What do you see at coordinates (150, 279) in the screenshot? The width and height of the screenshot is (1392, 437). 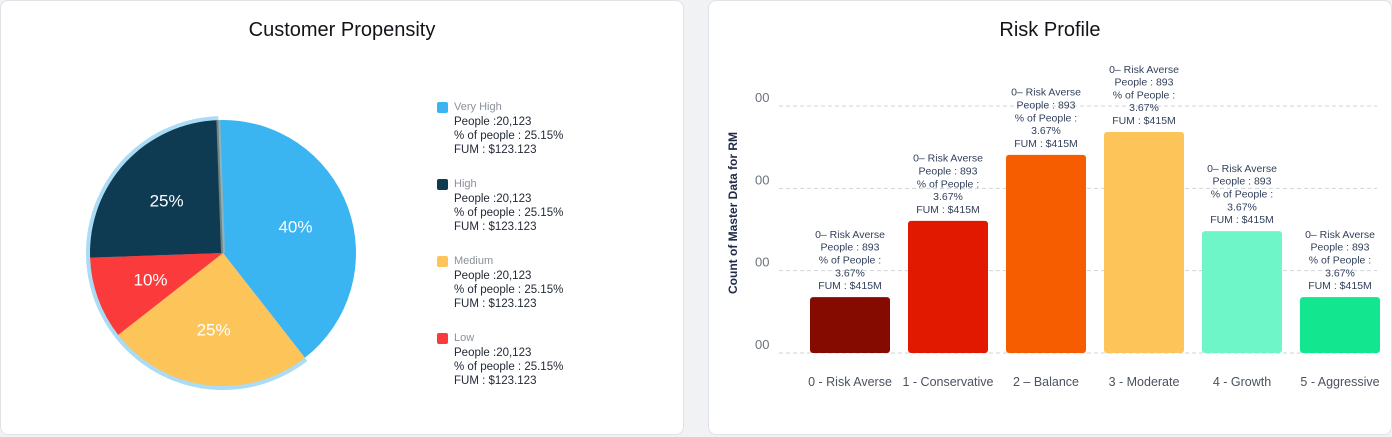 I see `pie-label-low: 10%` at bounding box center [150, 279].